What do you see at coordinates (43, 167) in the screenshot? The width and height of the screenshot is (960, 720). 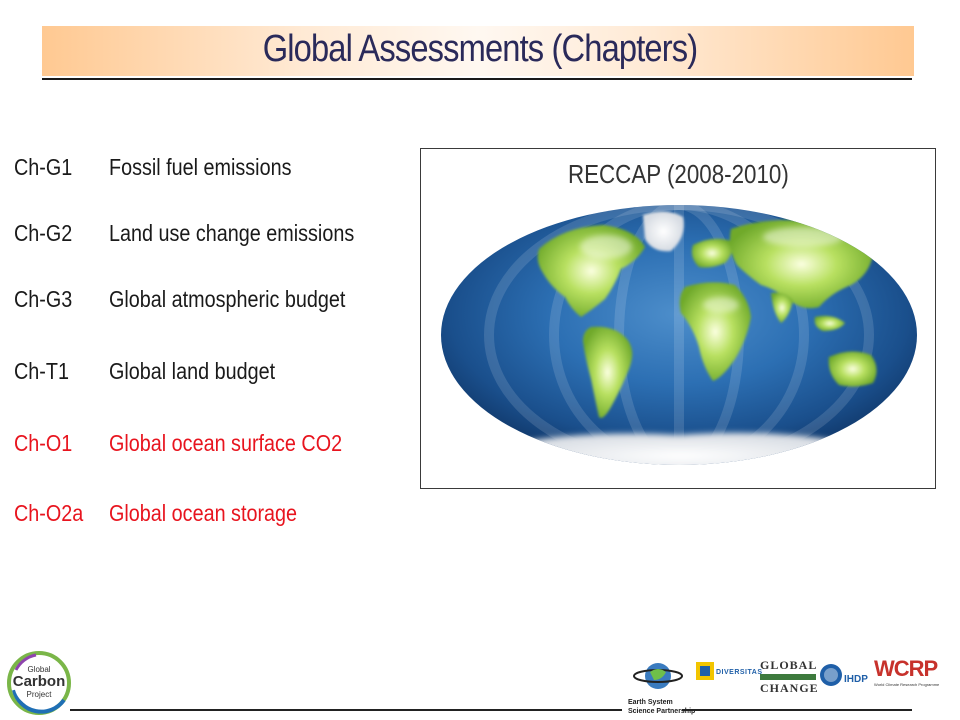 I see `chapter-code: Ch-G1` at bounding box center [43, 167].